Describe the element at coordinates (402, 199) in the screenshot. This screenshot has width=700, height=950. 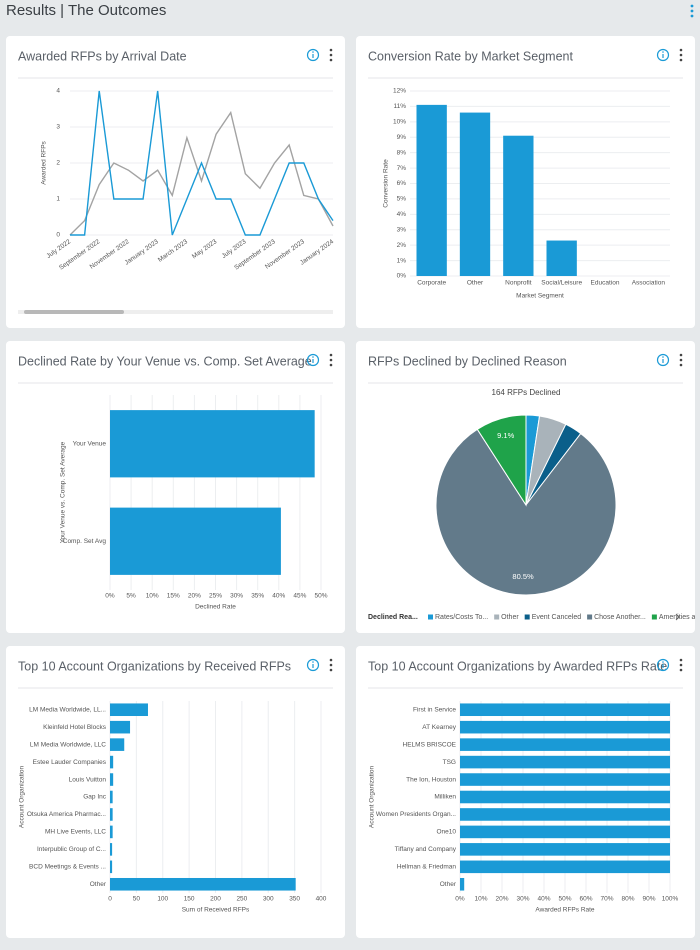
I see `y-tick-label: 5%` at that location.